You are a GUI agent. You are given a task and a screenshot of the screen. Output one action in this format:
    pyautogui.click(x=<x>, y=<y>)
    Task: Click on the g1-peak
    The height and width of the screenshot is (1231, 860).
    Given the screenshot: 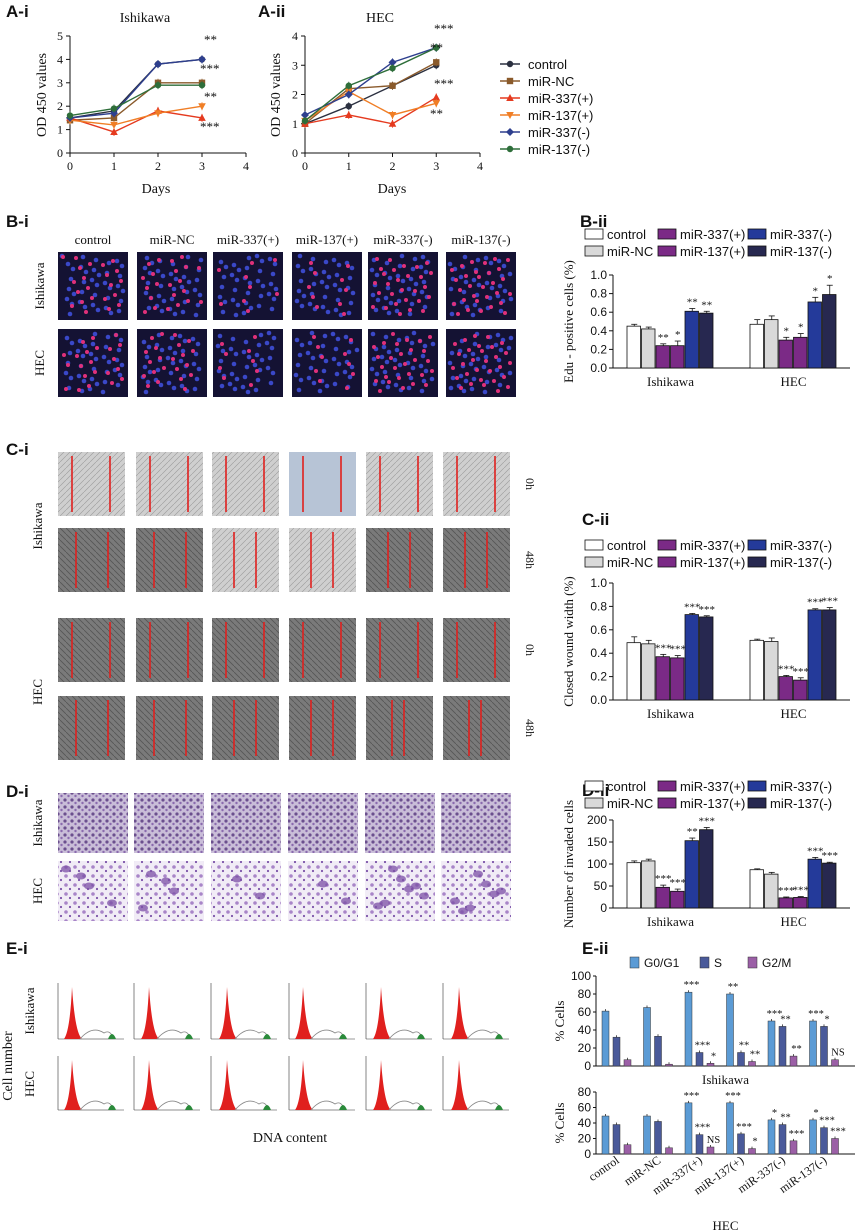 What is the action you would take?
    pyautogui.click(x=73, y=1085)
    